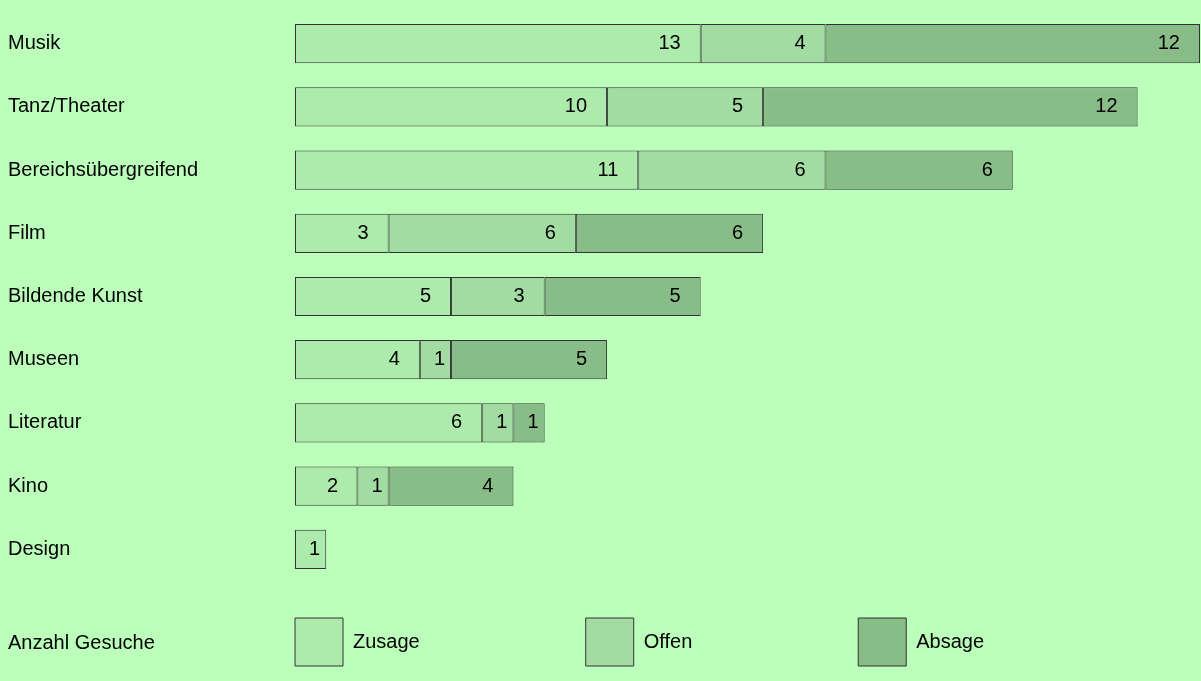 Image resolution: width=1201 pixels, height=681 pixels. What do you see at coordinates (668, 640) in the screenshot?
I see `legend-label: Offen` at bounding box center [668, 640].